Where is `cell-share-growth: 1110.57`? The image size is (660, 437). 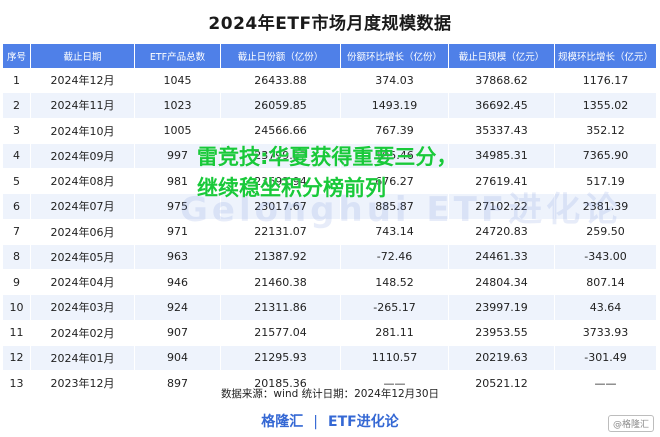 cell-share-growth: 1110.57 is located at coordinates (395, 358).